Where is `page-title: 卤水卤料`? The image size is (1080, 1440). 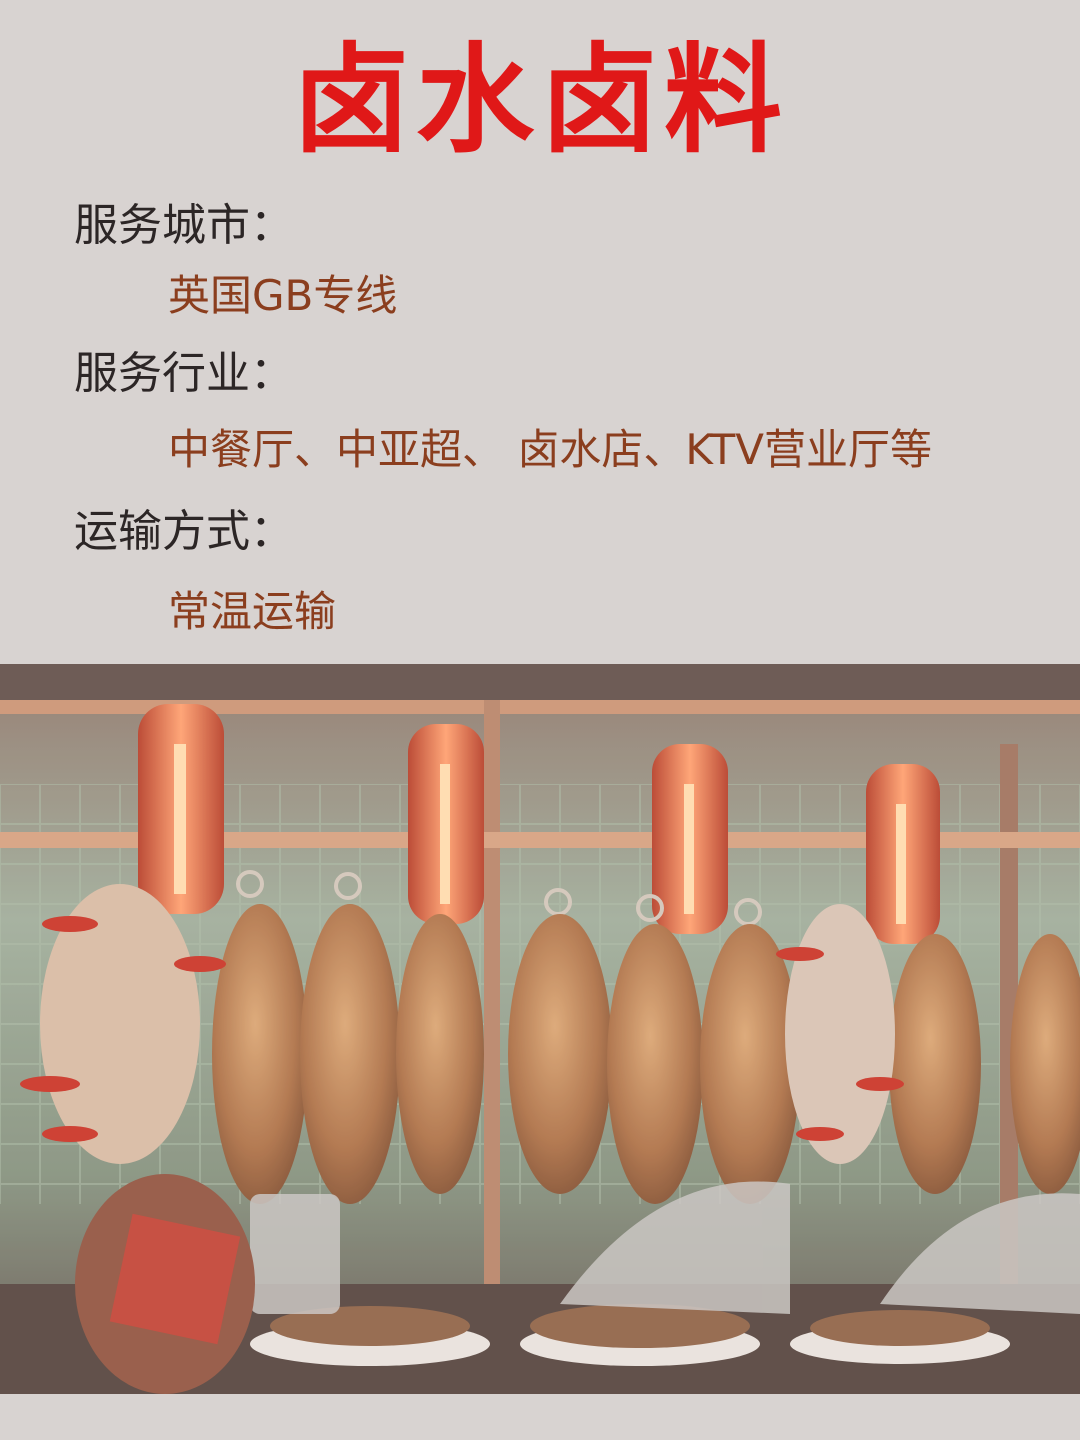 page-title: 卤水卤料 is located at coordinates (539, 100).